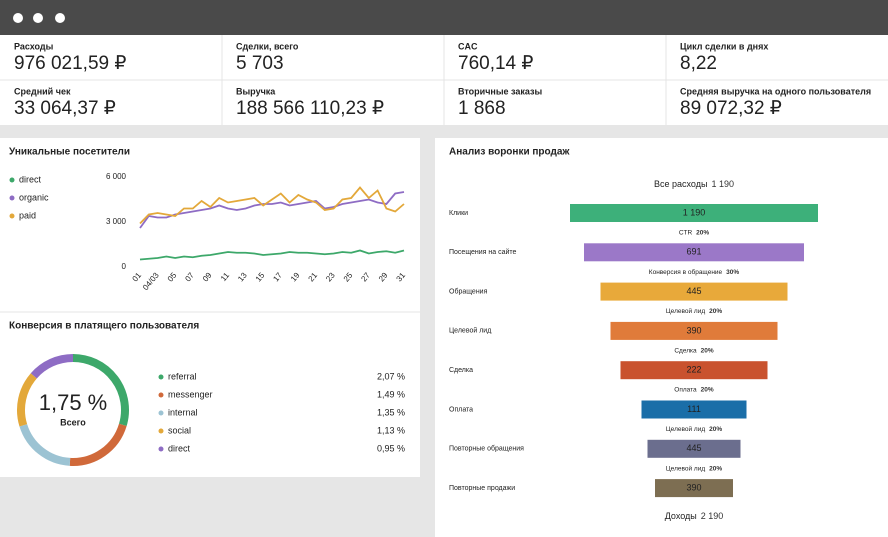  What do you see at coordinates (686, 272) in the screenshot?
I see `funnel-step-label: Конверсия в обращение` at bounding box center [686, 272].